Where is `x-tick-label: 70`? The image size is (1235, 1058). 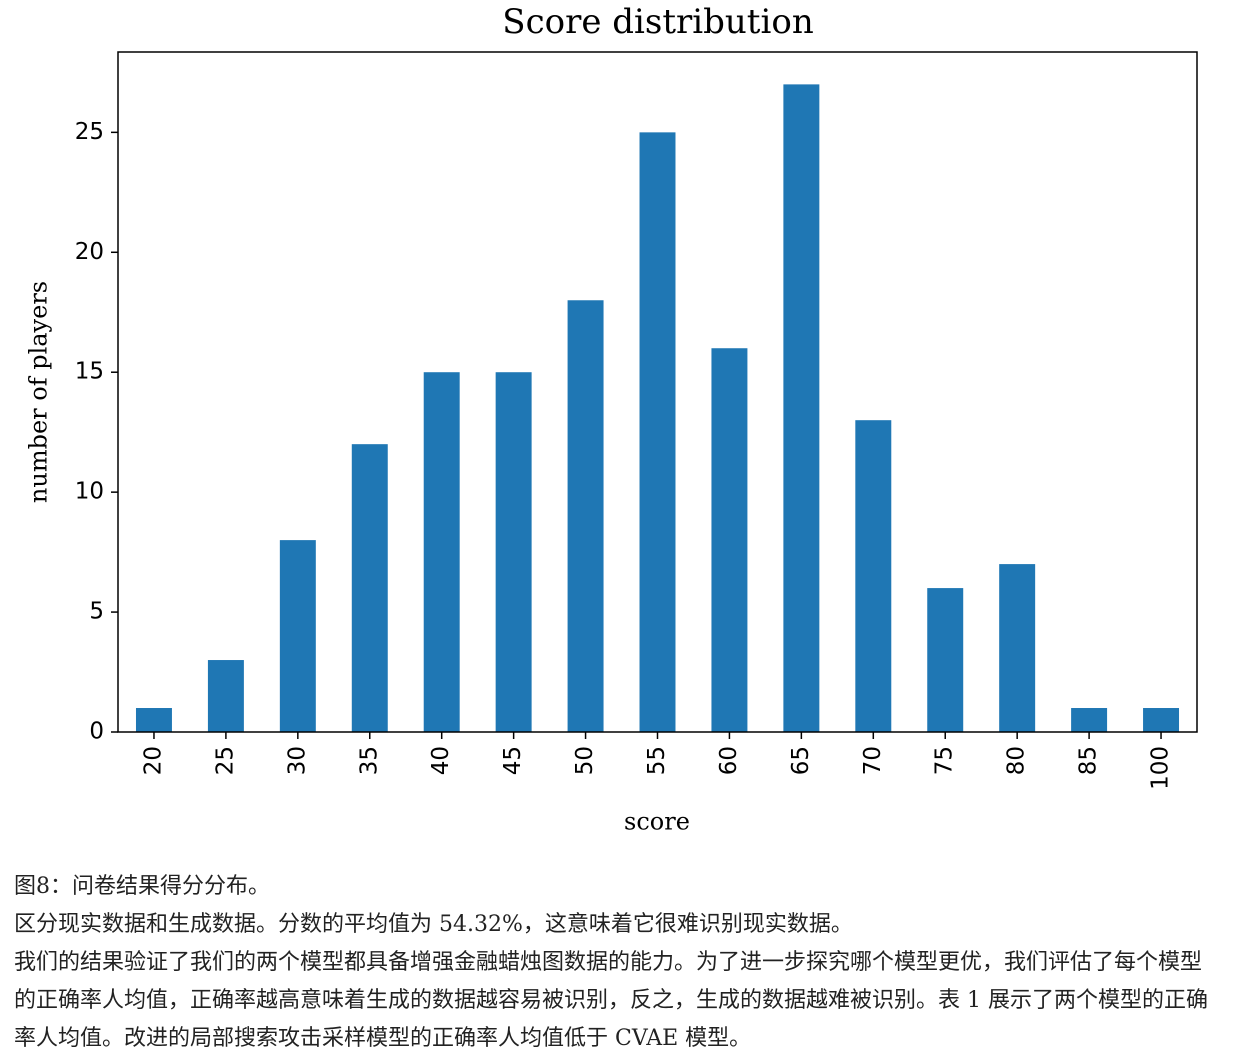
x-tick-label: 70 is located at coordinates (873, 760).